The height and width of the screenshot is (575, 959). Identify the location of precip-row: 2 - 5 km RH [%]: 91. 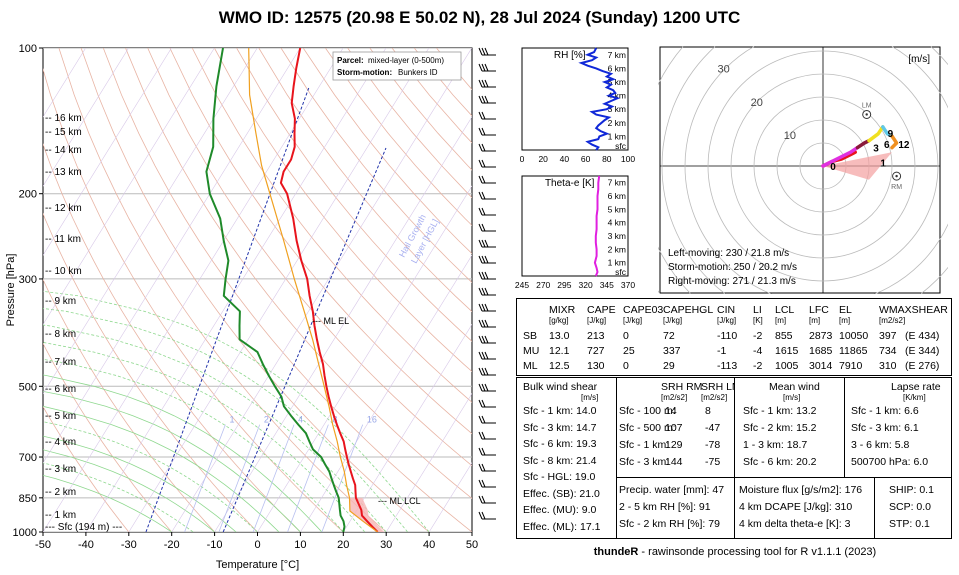
(665, 507).